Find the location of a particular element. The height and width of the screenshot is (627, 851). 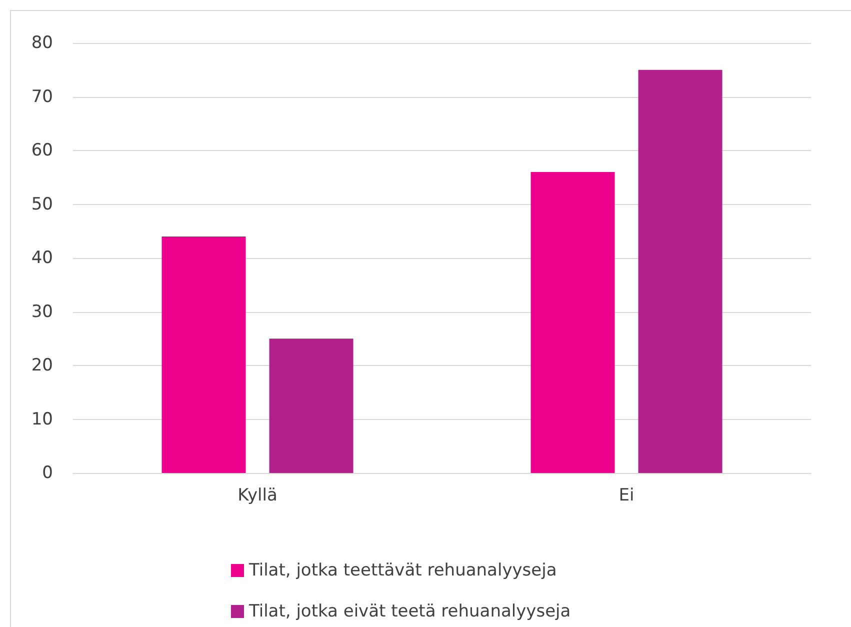

y-tick-label: 40 is located at coordinates (42, 258).